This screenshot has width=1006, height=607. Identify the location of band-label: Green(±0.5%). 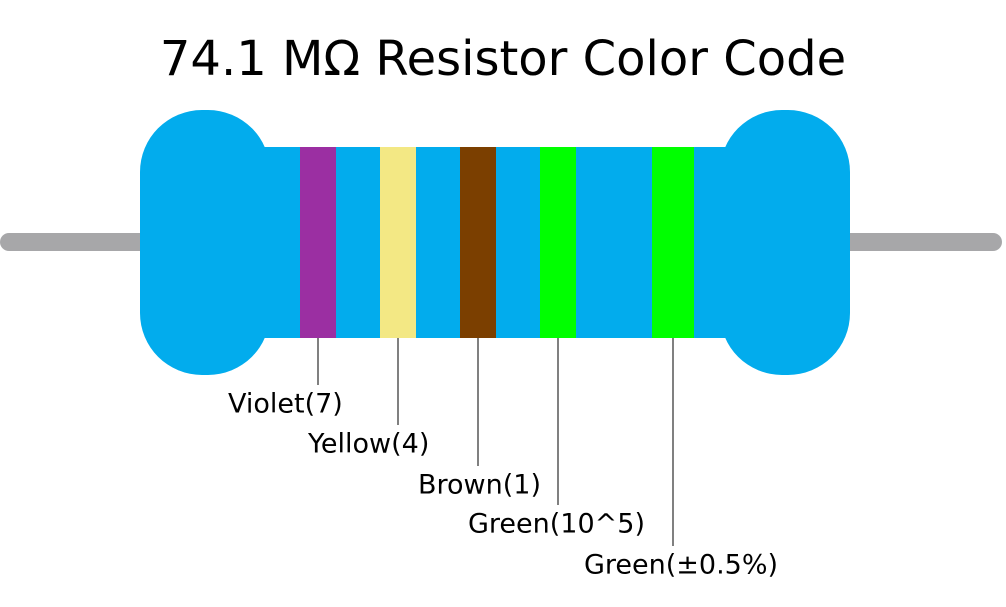
(681, 565).